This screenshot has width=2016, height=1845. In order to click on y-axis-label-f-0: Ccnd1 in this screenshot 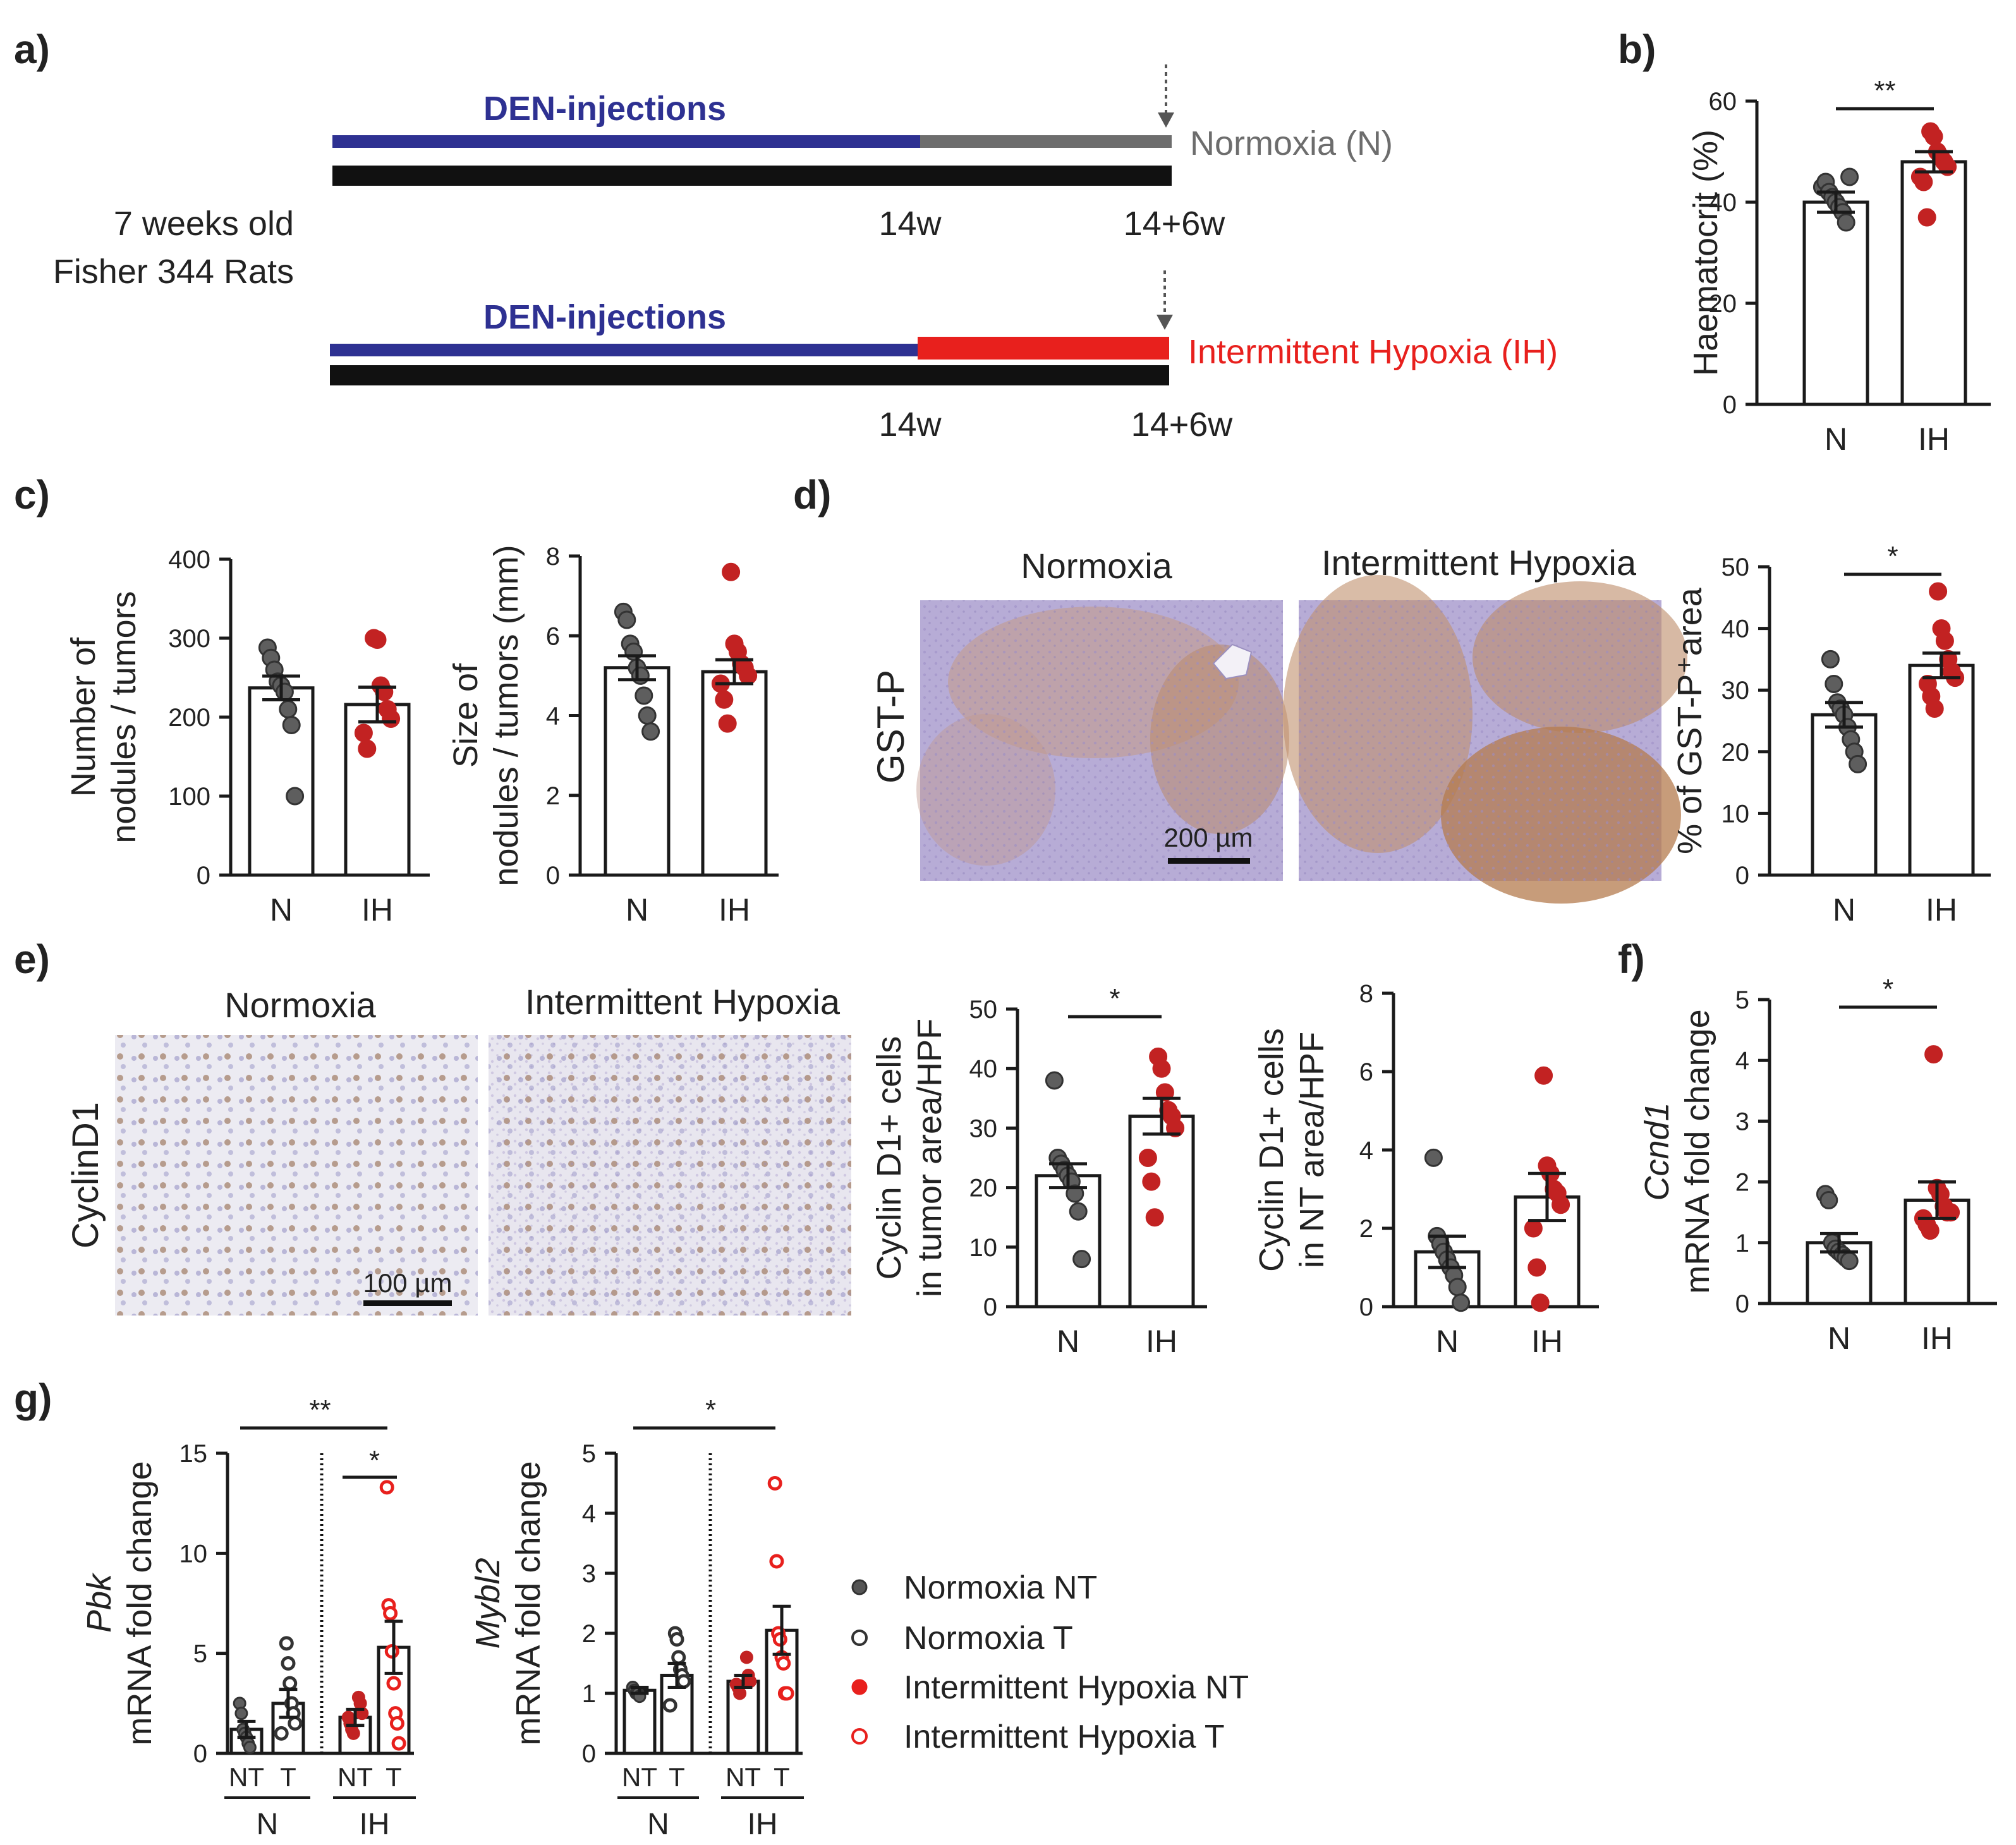, I will do `click(1657, 1151)`.